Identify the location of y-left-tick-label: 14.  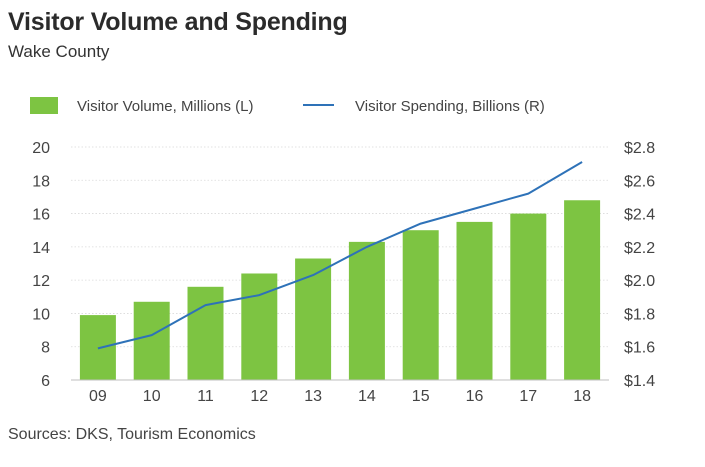
(41, 248).